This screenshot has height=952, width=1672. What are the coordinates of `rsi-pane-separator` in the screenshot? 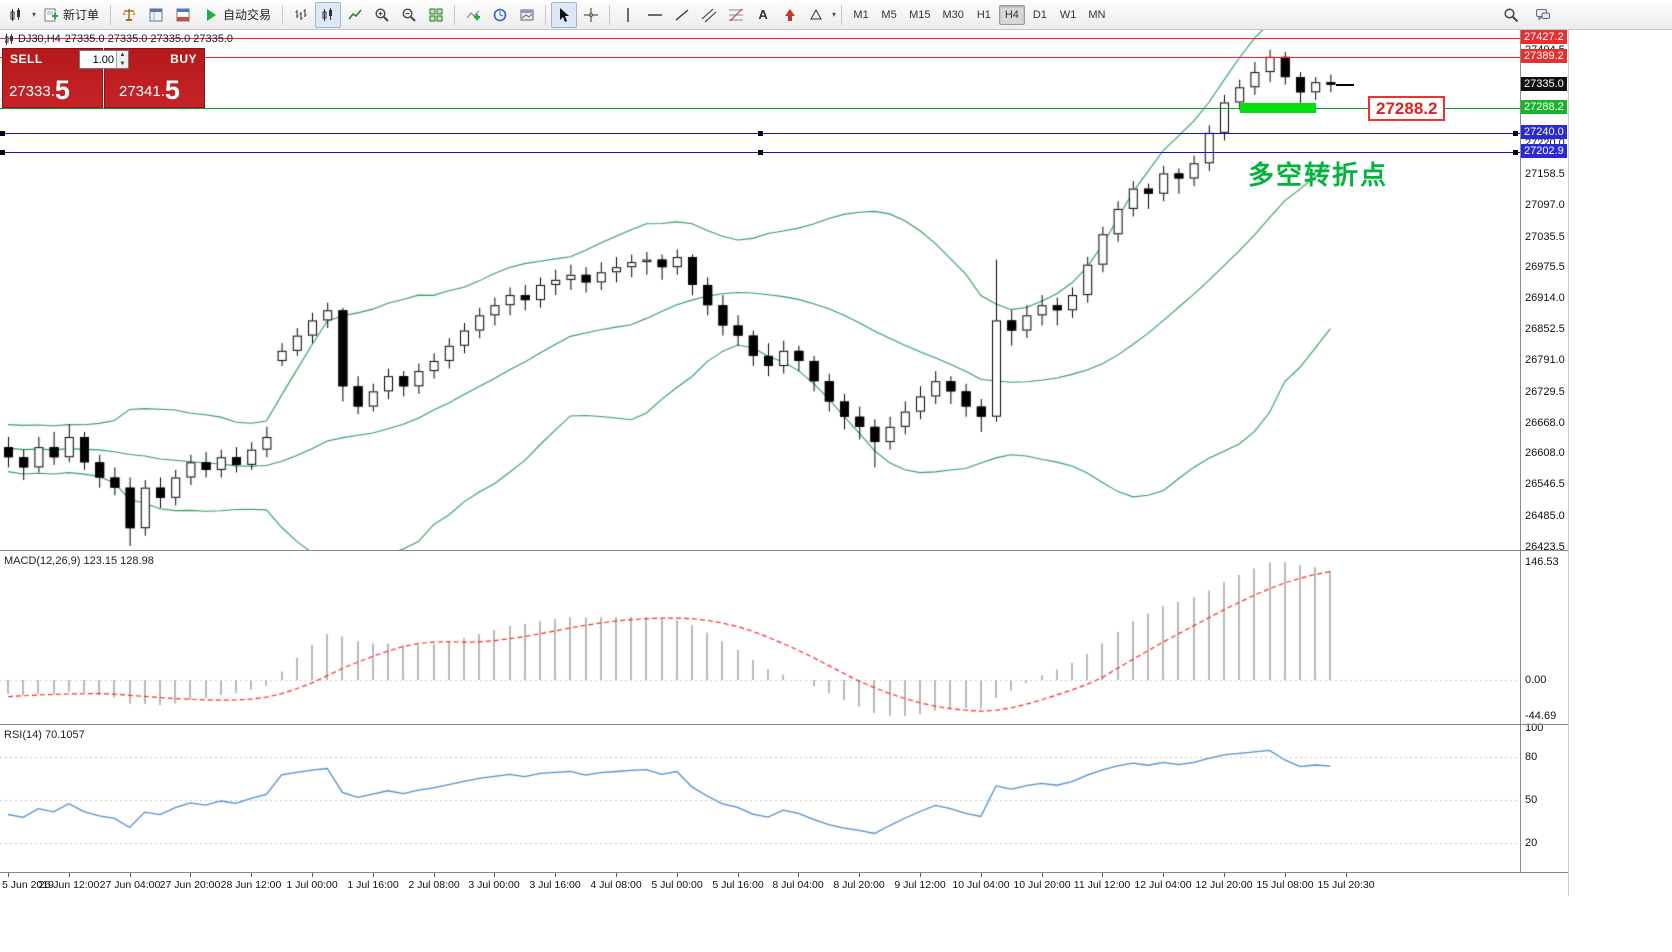 It's located at (784, 724).